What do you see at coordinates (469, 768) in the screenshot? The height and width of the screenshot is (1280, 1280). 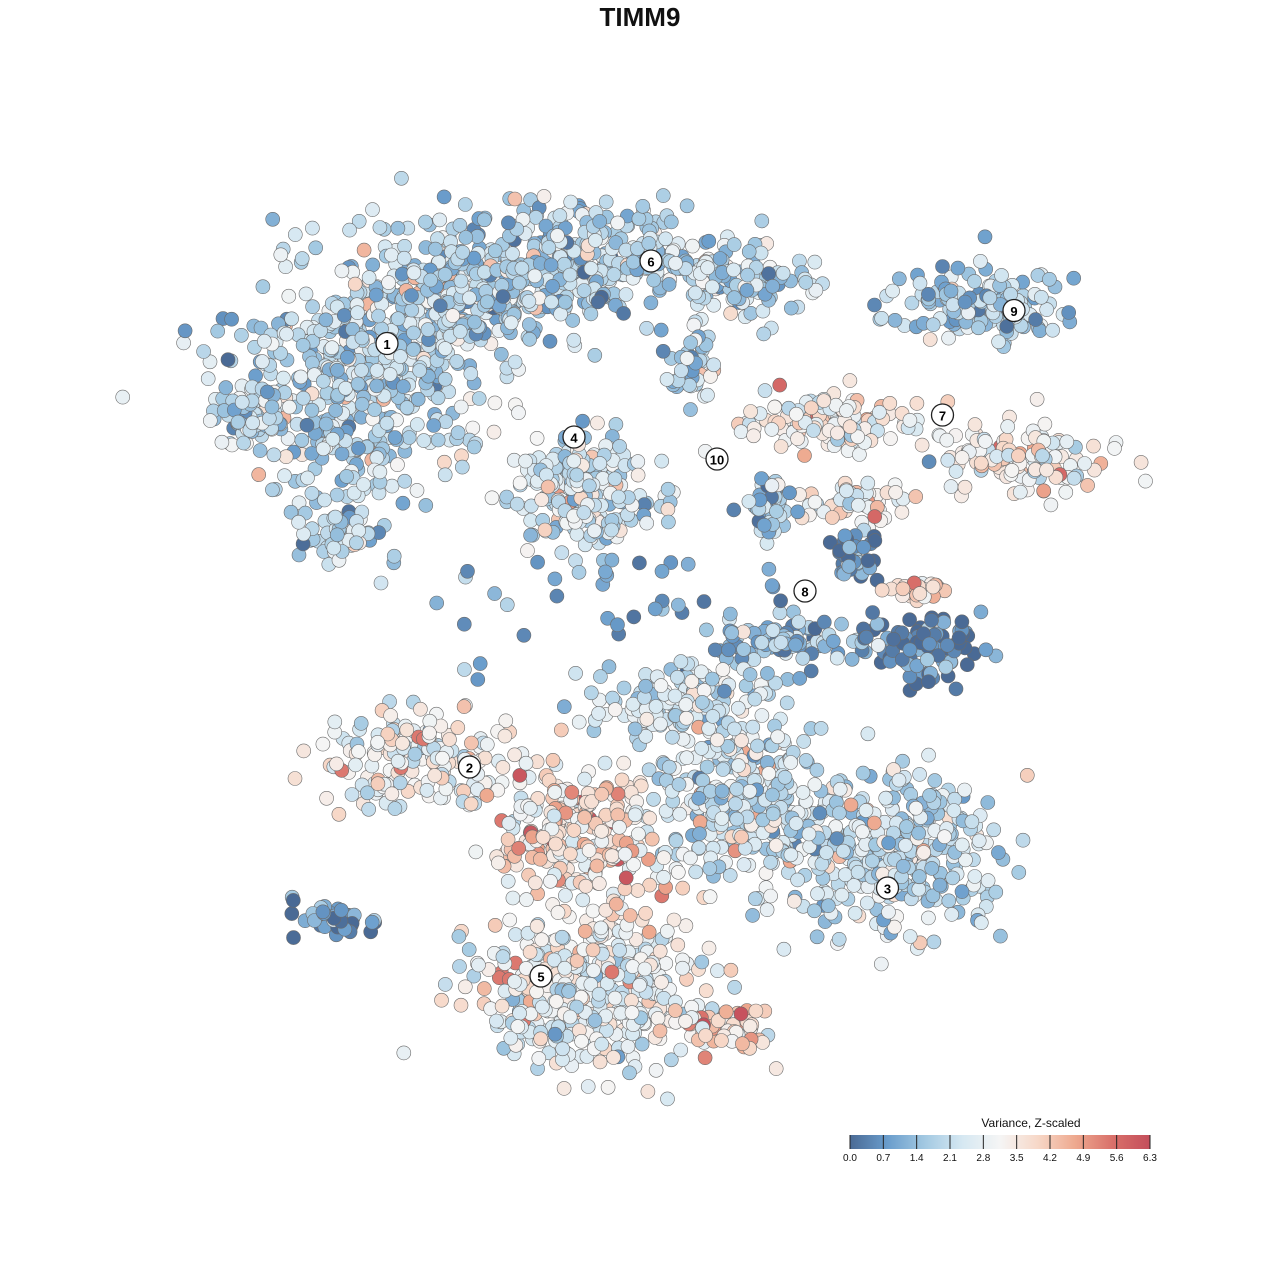 I see `cluster-label-text: 2` at bounding box center [469, 768].